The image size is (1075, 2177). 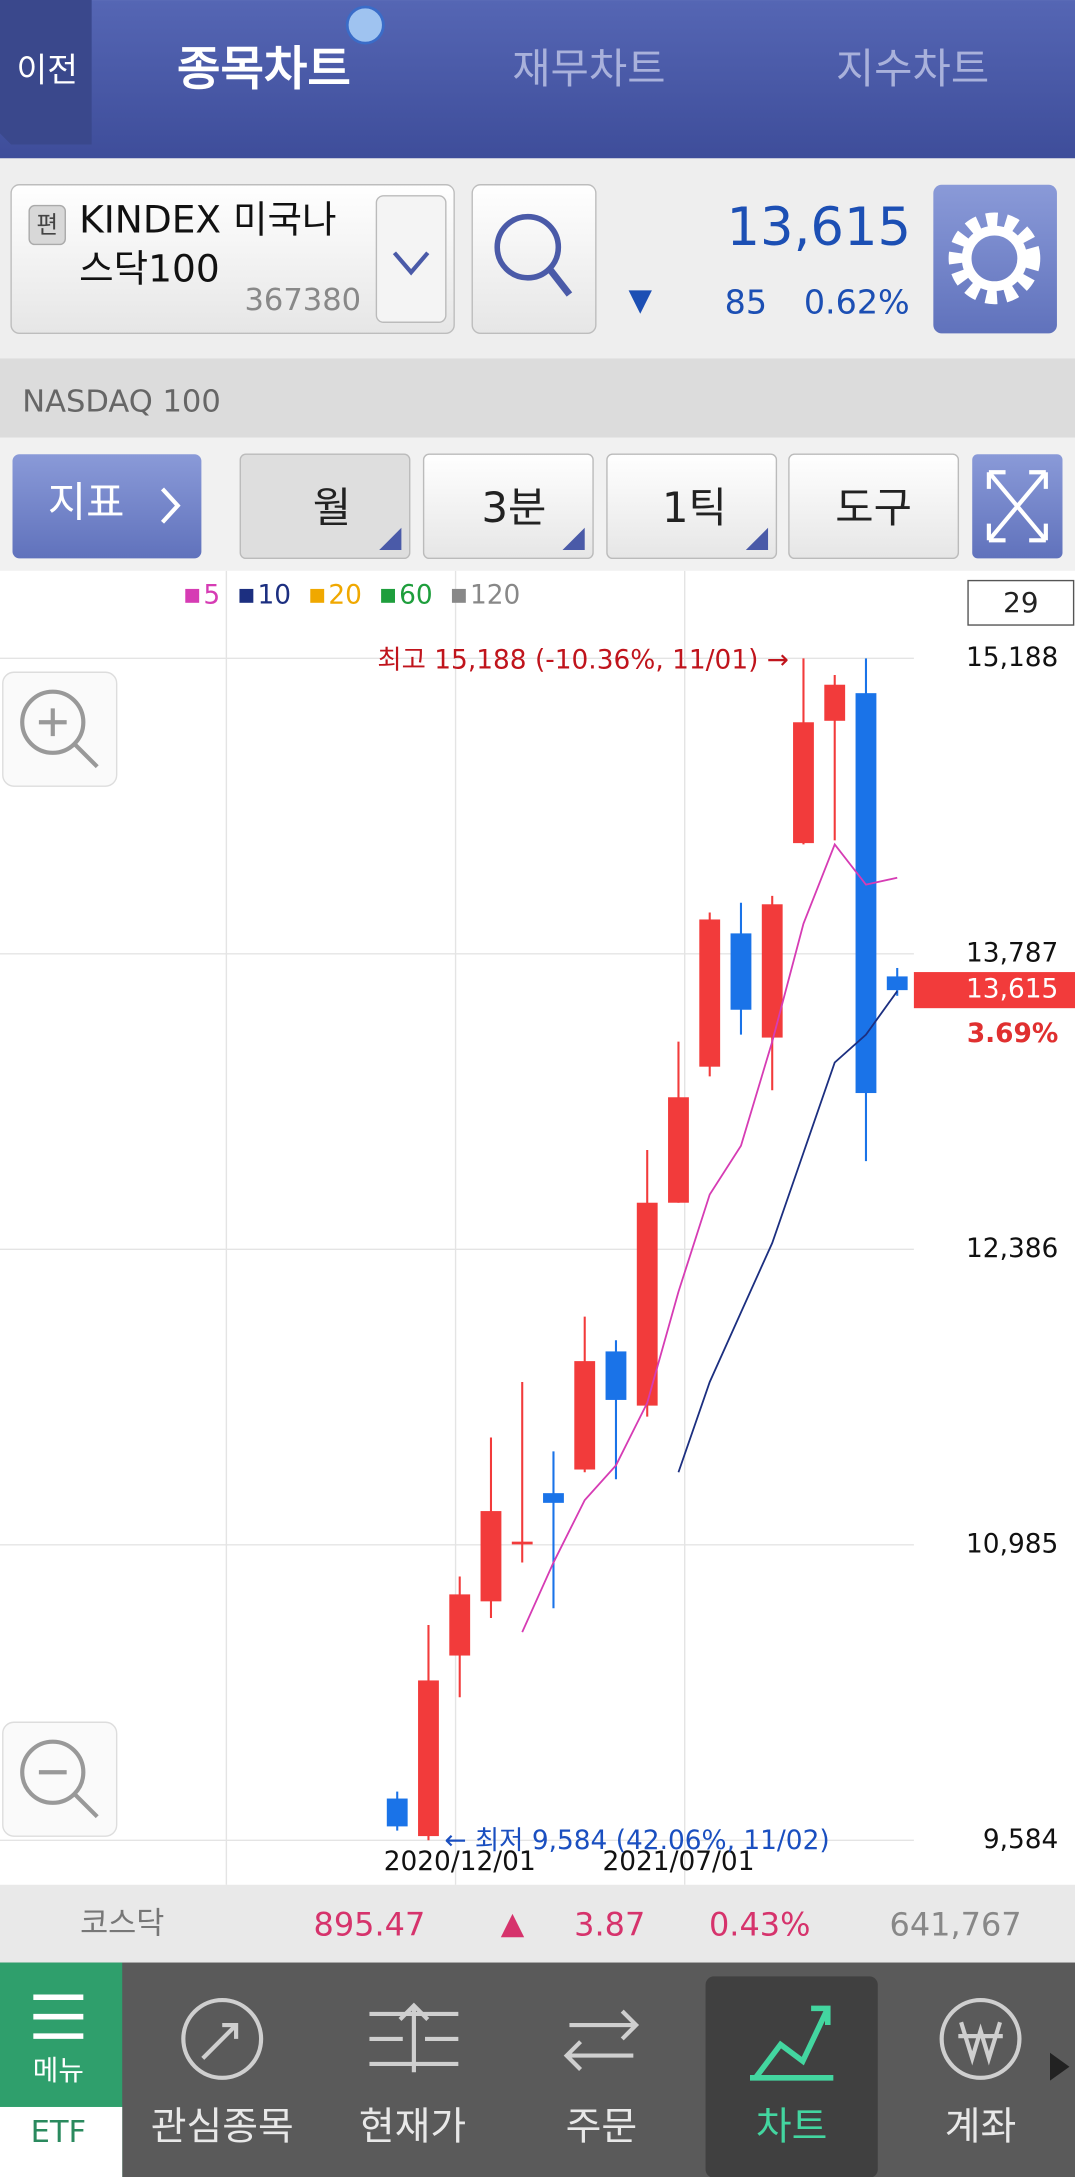 I want to click on tick-button, so click(x=692, y=506).